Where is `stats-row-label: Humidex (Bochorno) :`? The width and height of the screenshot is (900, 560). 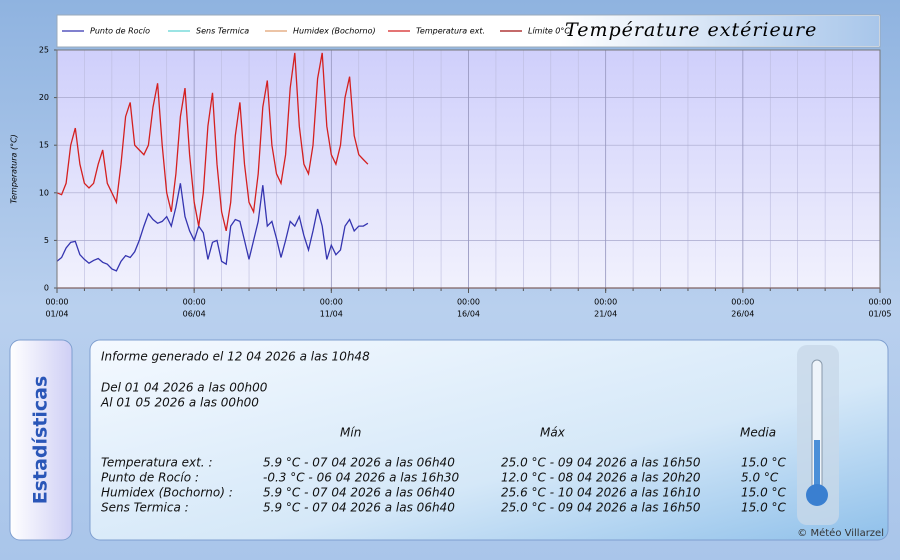
stats-row-label: Humidex (Bochorno) : is located at coordinates (167, 493).